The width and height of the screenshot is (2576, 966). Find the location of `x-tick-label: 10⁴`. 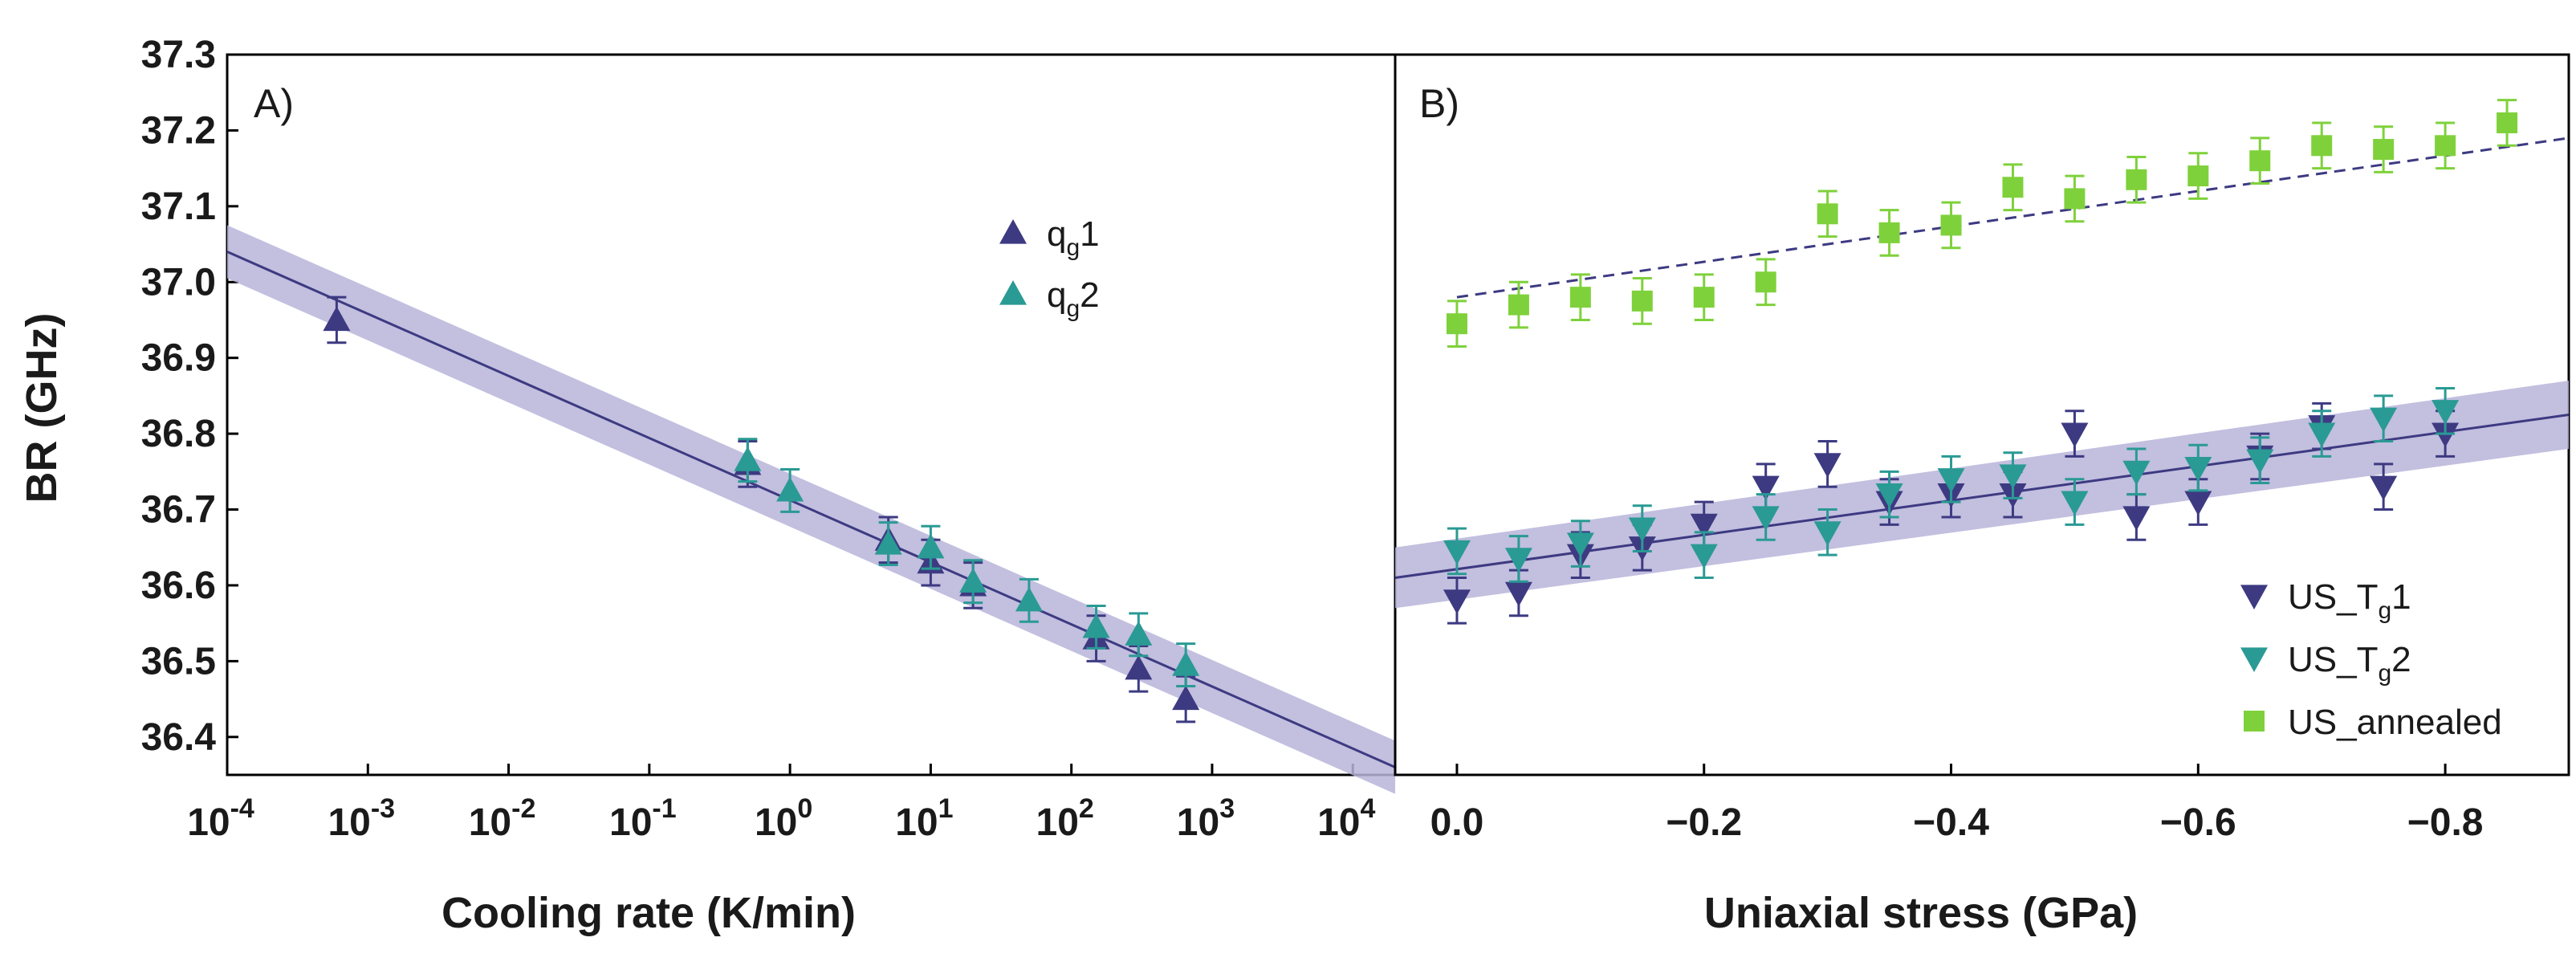

x-tick-label: 10⁴ is located at coordinates (1346, 818).